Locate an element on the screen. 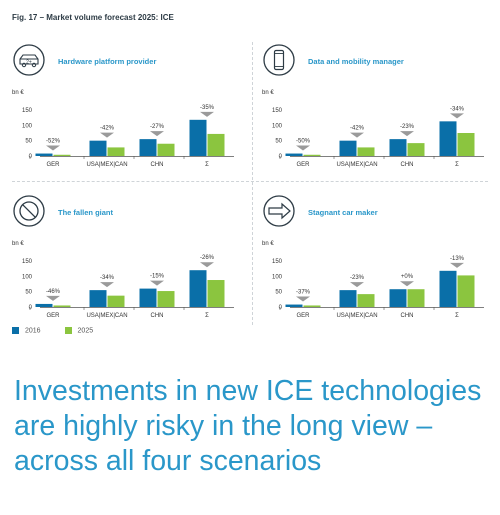 The image size is (500, 515). panel-divider-vertical is located at coordinates (252, 183).